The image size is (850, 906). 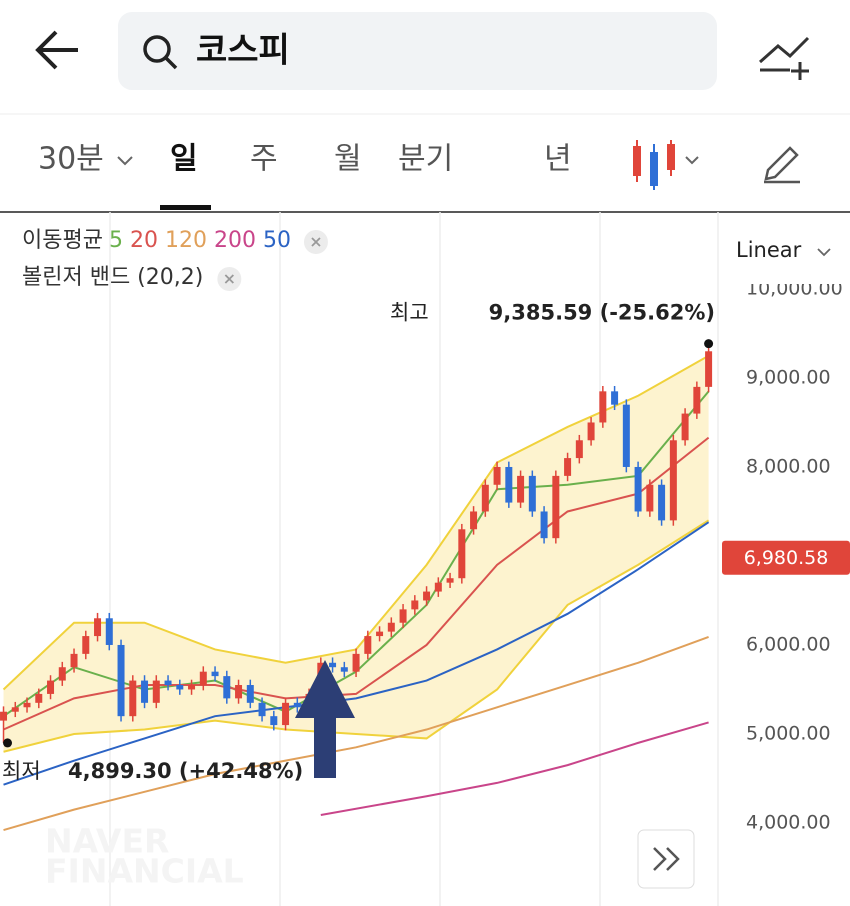 I want to click on draw-tool-icon, so click(x=782, y=165).